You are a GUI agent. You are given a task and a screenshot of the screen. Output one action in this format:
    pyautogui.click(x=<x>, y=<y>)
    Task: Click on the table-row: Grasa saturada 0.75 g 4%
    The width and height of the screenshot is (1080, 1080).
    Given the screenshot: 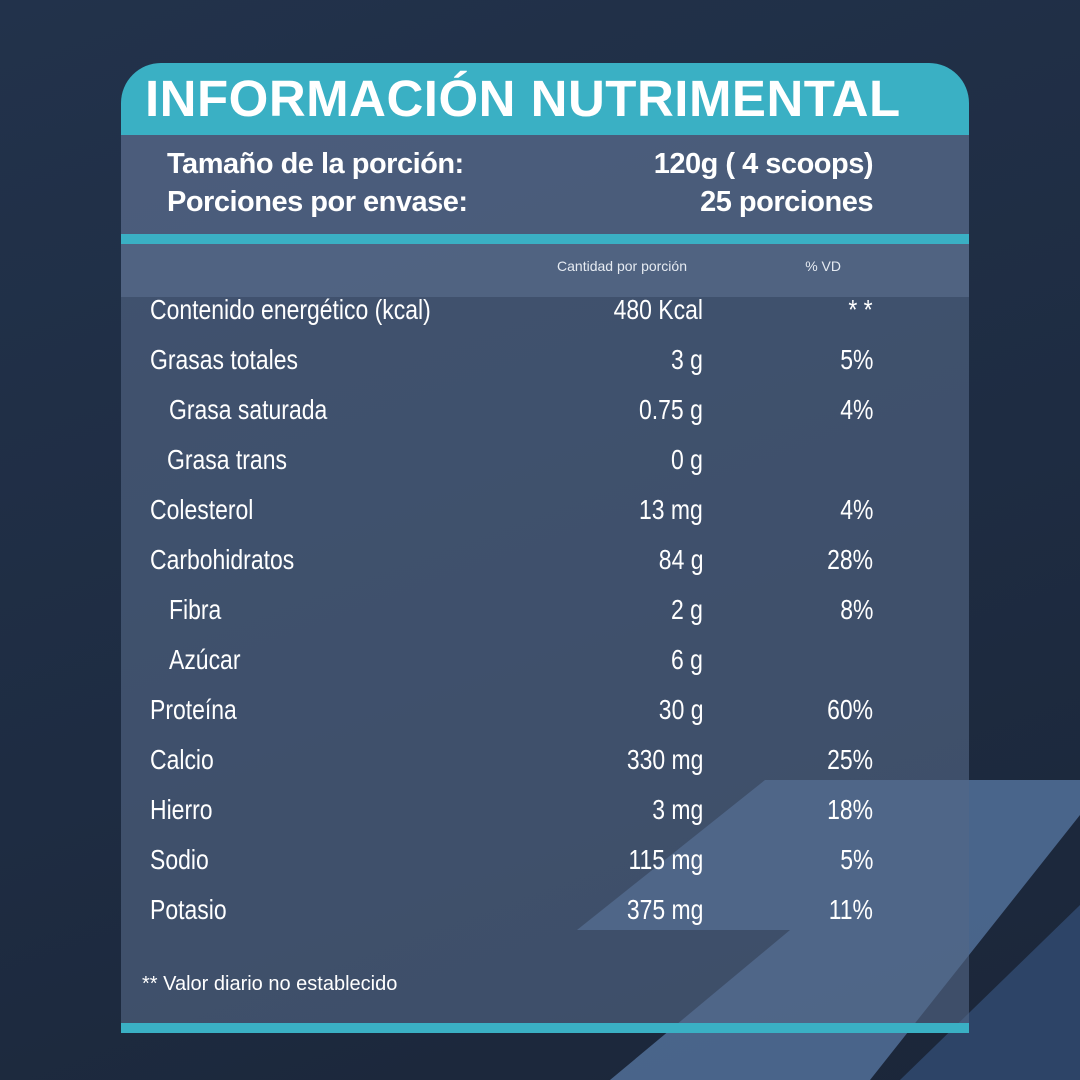 What is the action you would take?
    pyautogui.click(x=545, y=419)
    